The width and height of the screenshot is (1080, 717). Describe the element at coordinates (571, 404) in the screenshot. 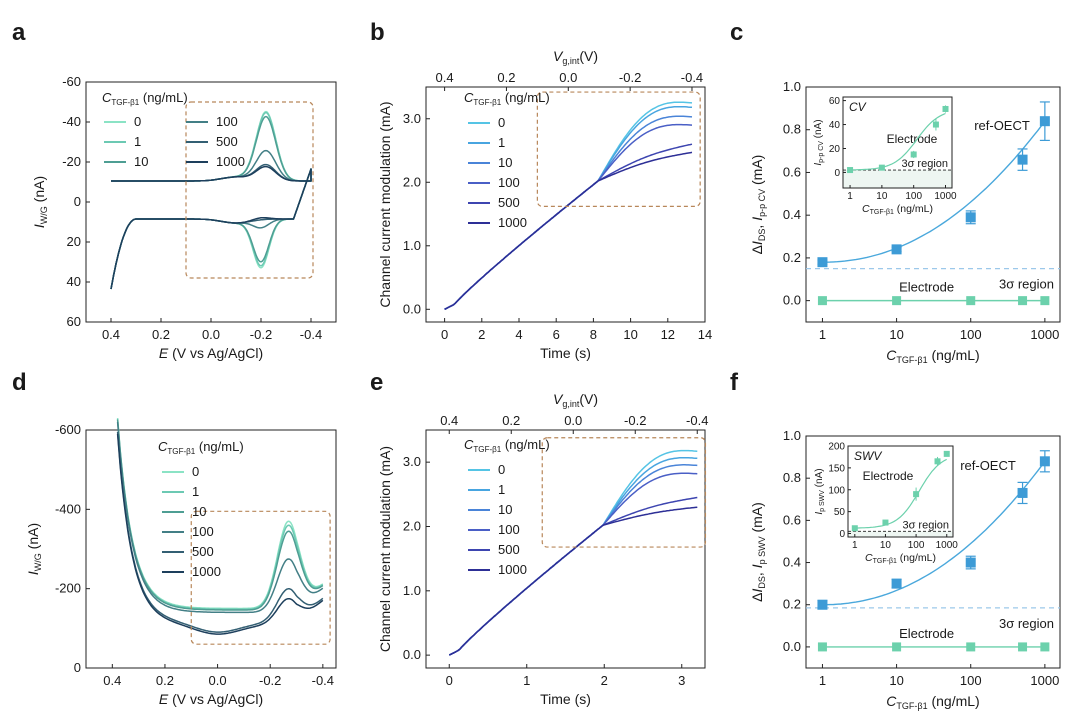

I see `top-axis-label-sub: g,int` at that location.